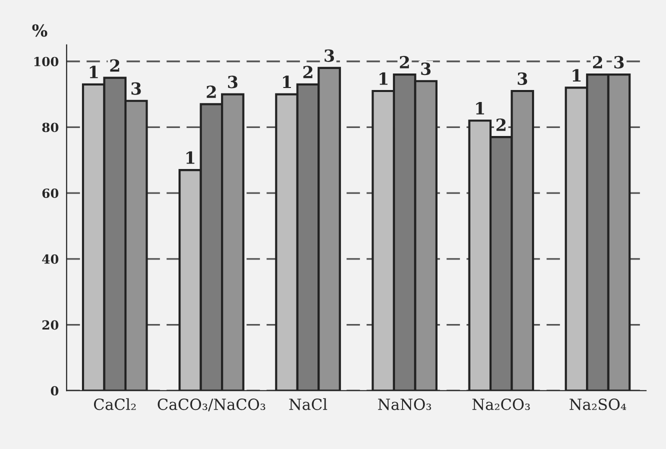  Describe the element at coordinates (308, 404) in the screenshot. I see `x-tick-label: NaCl` at that location.